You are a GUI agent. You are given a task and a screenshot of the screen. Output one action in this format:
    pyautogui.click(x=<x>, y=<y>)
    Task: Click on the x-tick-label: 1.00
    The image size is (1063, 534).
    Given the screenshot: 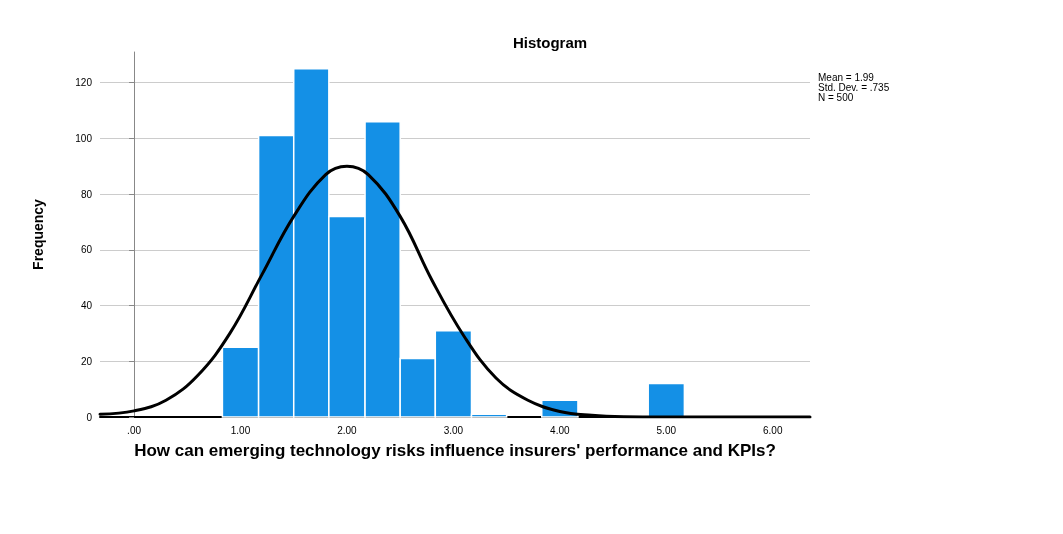 What is the action you would take?
    pyautogui.click(x=240, y=430)
    